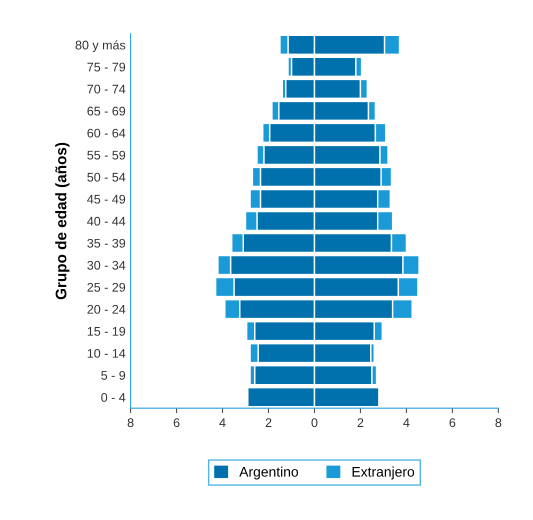  Describe the element at coordinates (383, 473) in the screenshot. I see `legend-label: Extranjero` at that location.